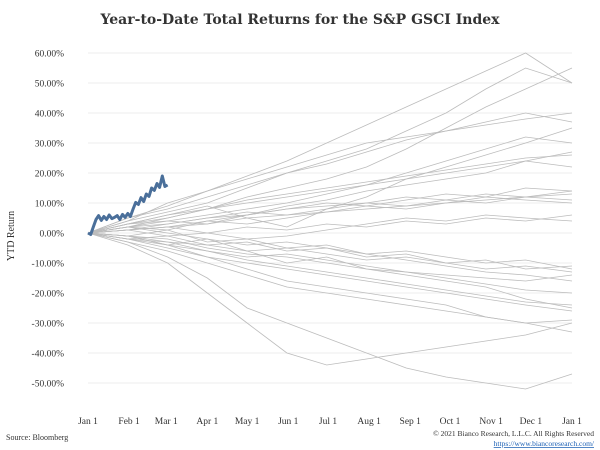 This screenshot has height=450, width=600. What do you see at coordinates (49, 85) in the screenshot?
I see `y-tick-label: 50.00%` at bounding box center [49, 85].